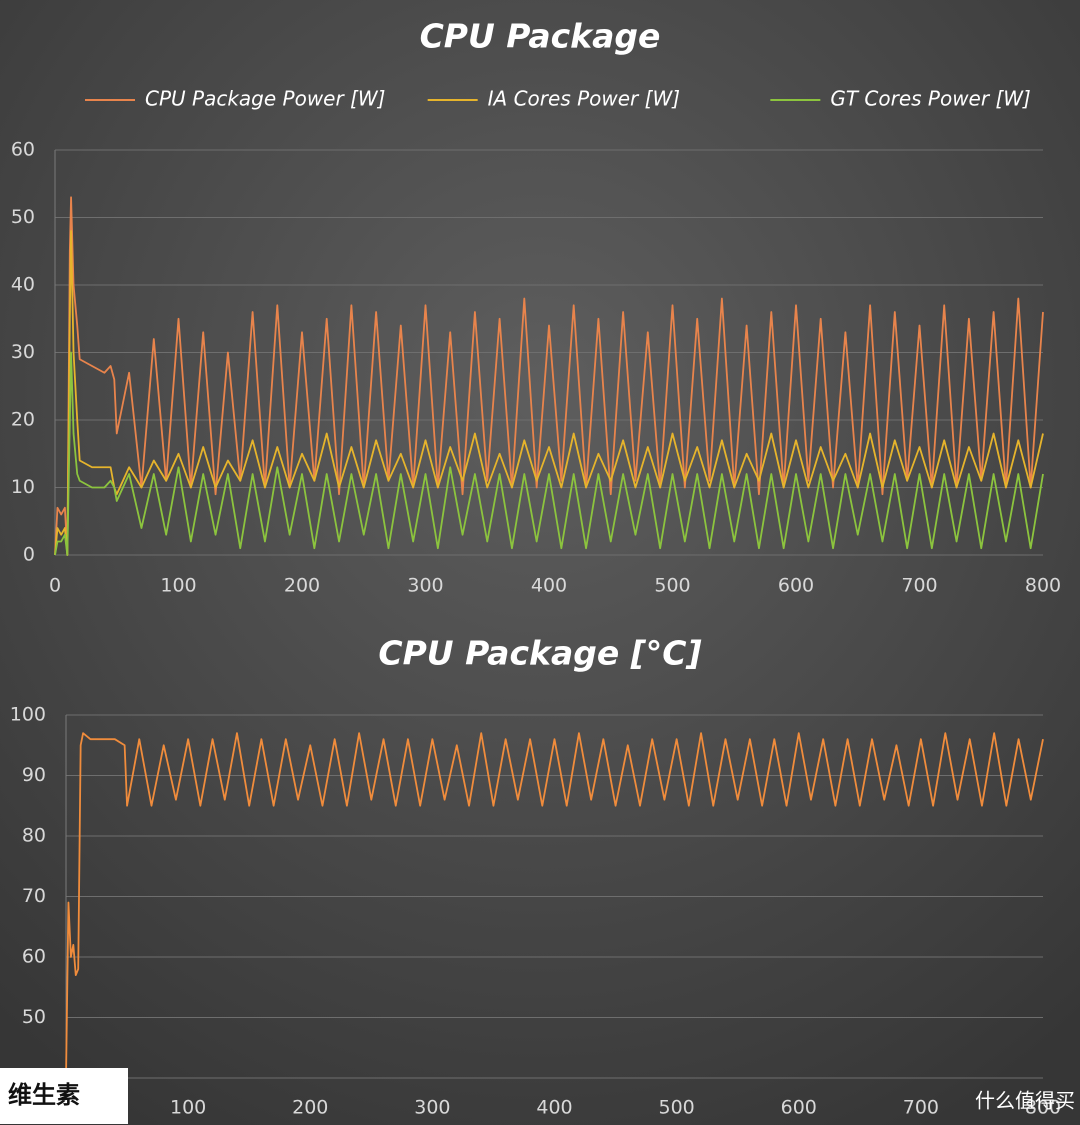  Describe the element at coordinates (23, 420) in the screenshot. I see `y-tick-label: 20` at that location.